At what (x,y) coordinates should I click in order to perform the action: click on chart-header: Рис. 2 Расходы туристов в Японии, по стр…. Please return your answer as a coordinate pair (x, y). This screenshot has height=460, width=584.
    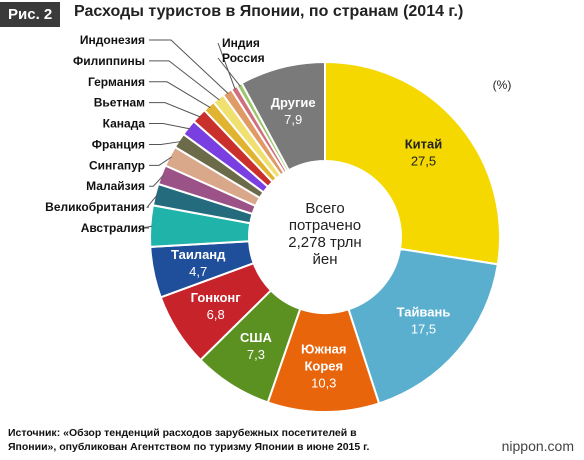
    Looking at the image, I should click on (292, 15).